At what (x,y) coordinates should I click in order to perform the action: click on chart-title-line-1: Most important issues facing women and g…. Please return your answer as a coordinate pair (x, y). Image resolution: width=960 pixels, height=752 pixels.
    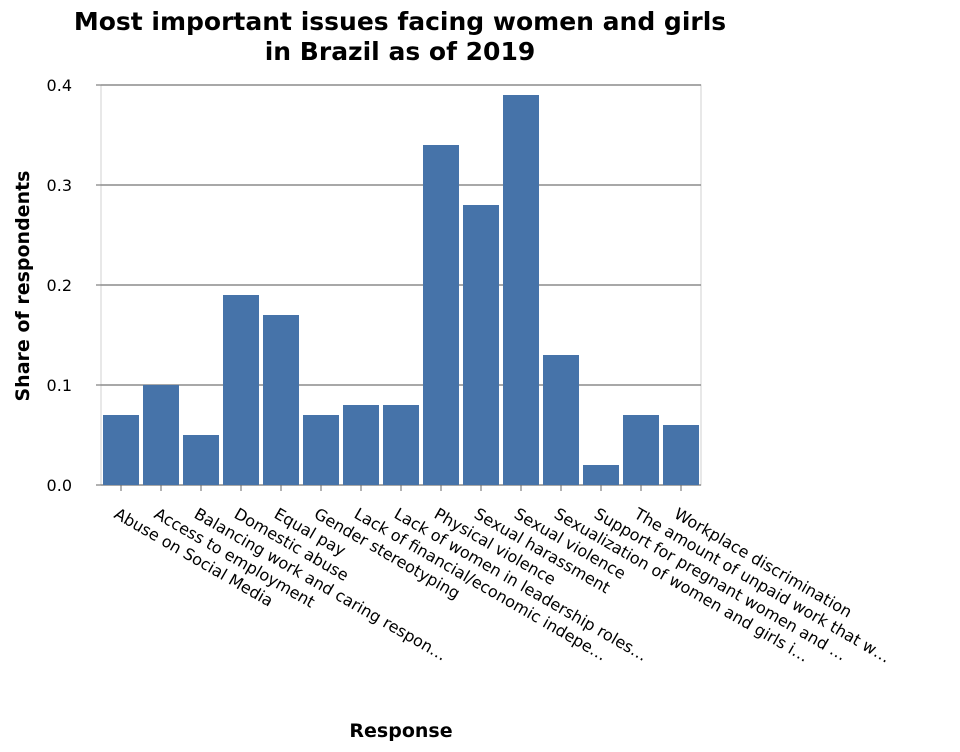
    Looking at the image, I should click on (400, 21).